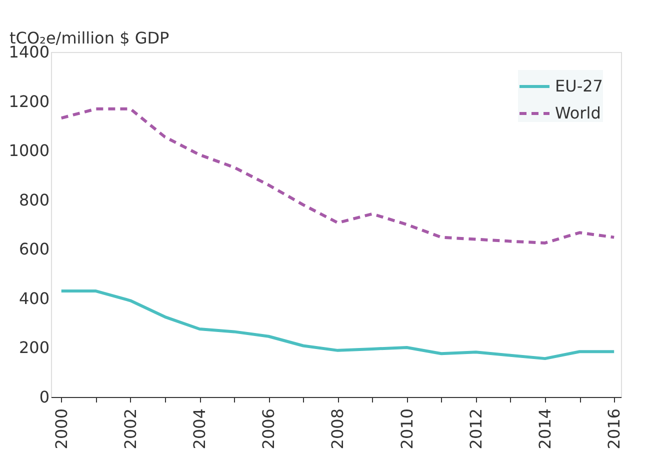  What do you see at coordinates (476, 429) in the screenshot?
I see `x-tick-label: 2012` at bounding box center [476, 429].